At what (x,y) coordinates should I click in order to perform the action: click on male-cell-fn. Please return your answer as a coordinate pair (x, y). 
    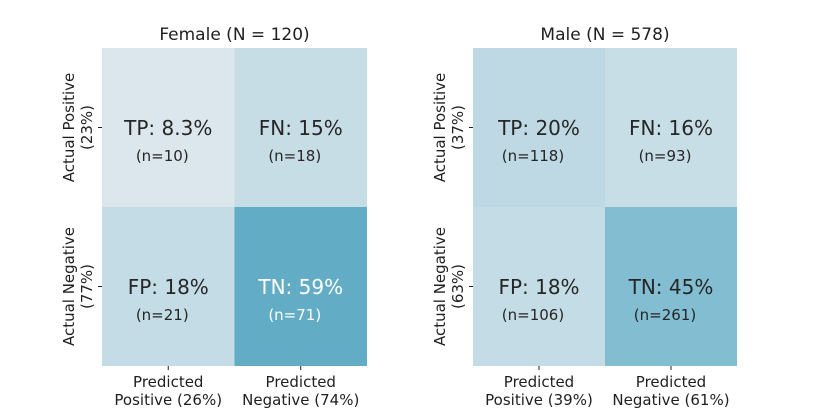
    Looking at the image, I should click on (671, 127).